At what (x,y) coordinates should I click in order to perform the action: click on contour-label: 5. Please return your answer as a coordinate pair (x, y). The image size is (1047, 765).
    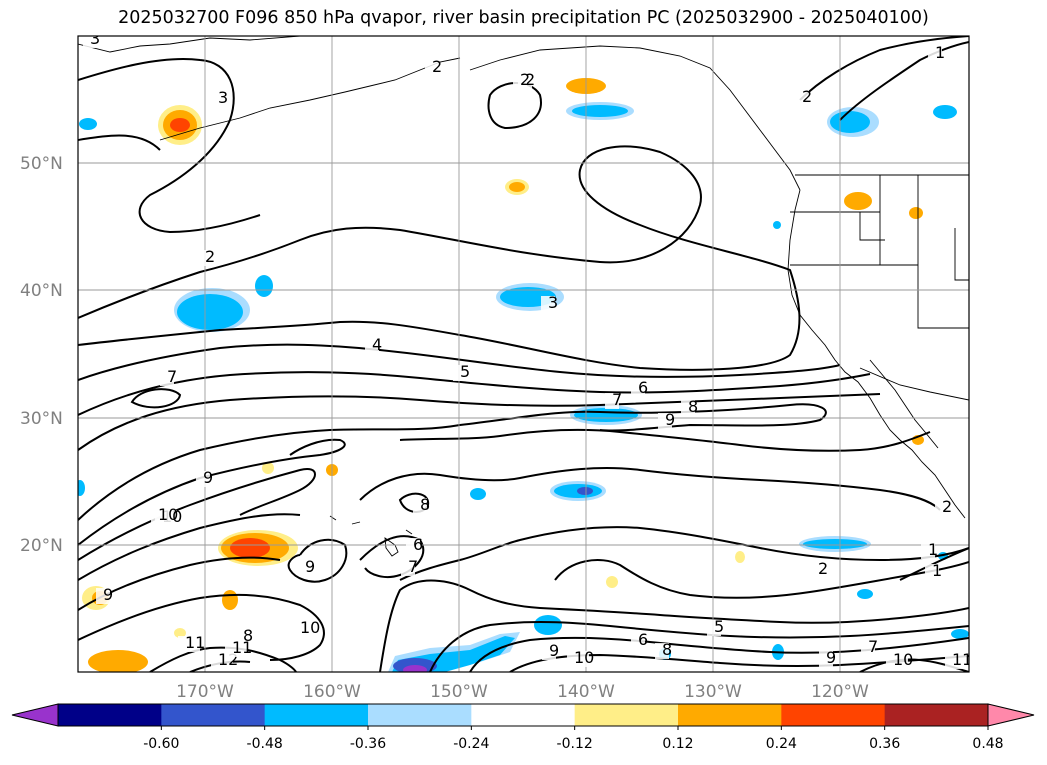
    Looking at the image, I should click on (465, 371).